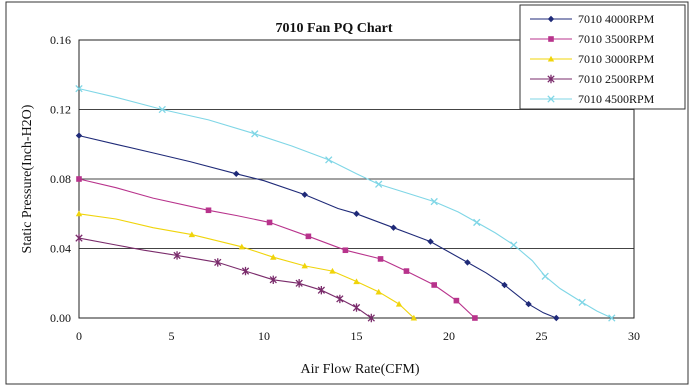  What do you see at coordinates (542, 336) in the screenshot?
I see `x-tick-label-5: 25` at bounding box center [542, 336].